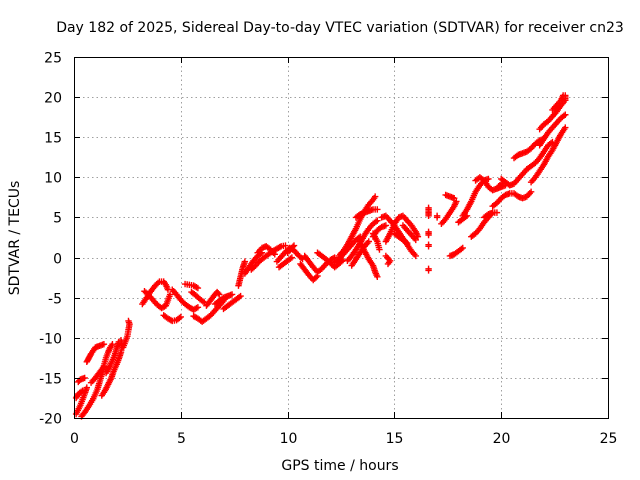 Image resolution: width=640 pixels, height=480 pixels. What do you see at coordinates (289, 439) in the screenshot?
I see `x-tick-label: 10` at bounding box center [289, 439].